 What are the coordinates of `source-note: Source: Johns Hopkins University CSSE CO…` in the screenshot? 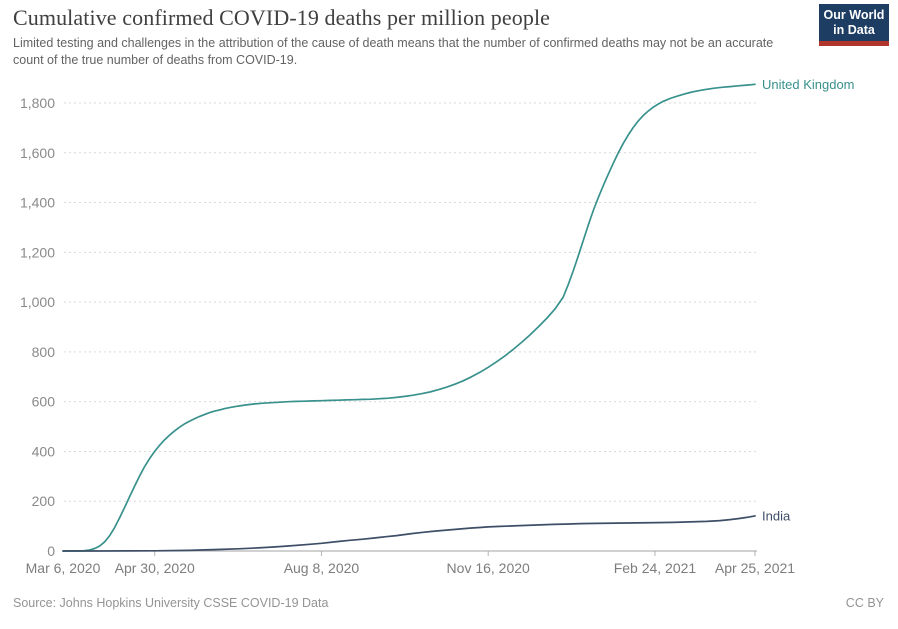 It's located at (171, 603).